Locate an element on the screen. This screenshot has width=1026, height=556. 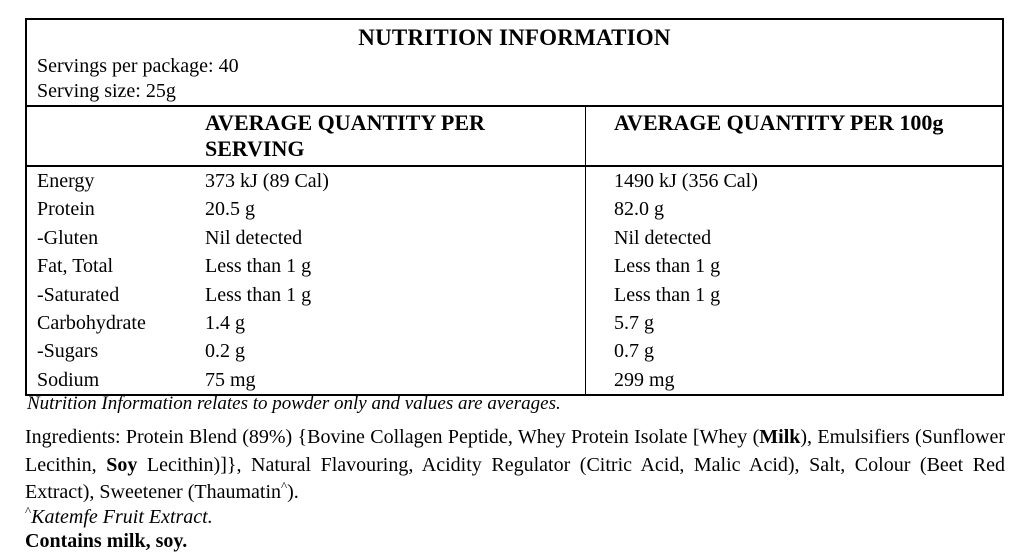
table-row: Energy 373 kJ (89 Cal) 1490 kJ (356 Cal) is located at coordinates (514, 181).